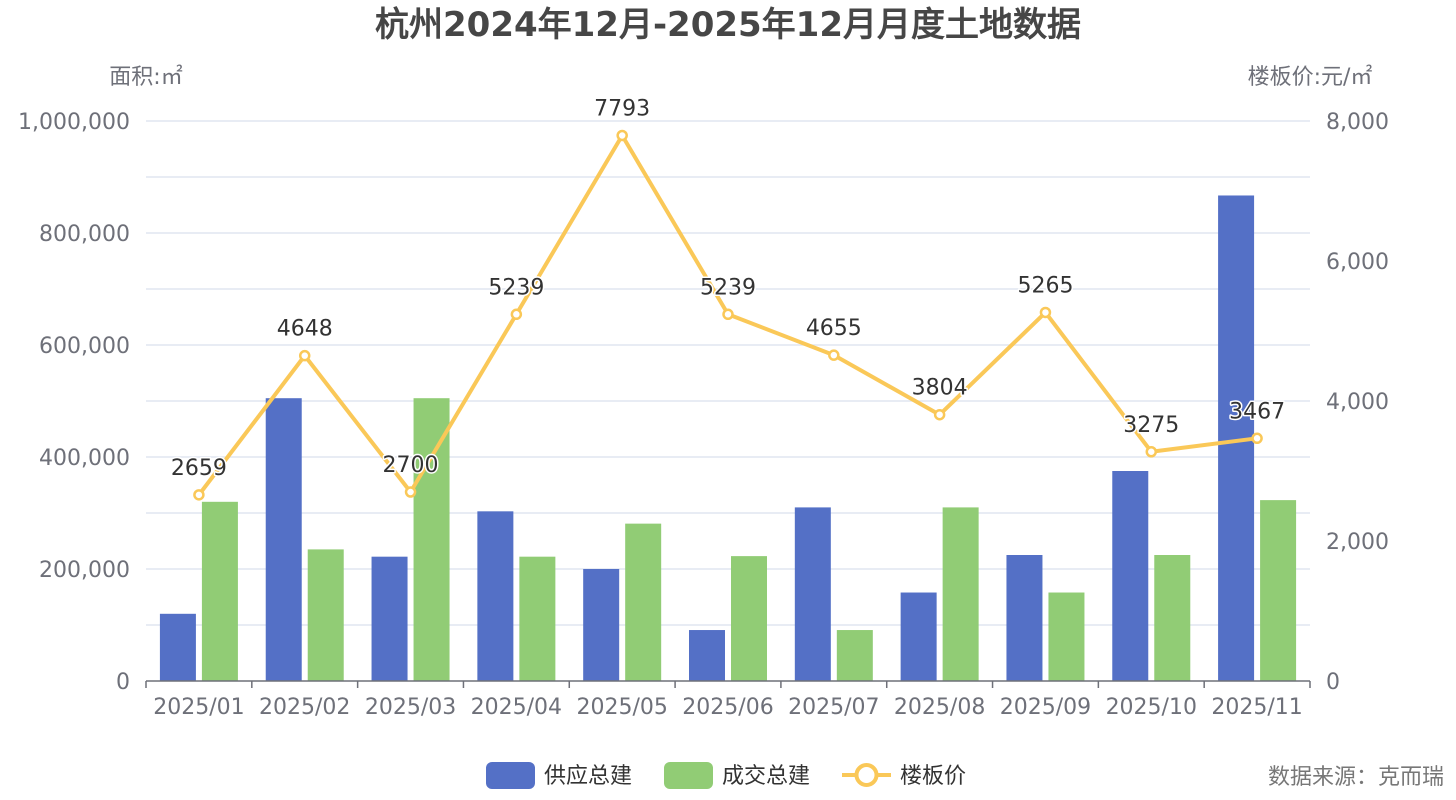 This screenshot has width=1456, height=800. I want to click on bar-deal-2025/11, so click(1278, 590).